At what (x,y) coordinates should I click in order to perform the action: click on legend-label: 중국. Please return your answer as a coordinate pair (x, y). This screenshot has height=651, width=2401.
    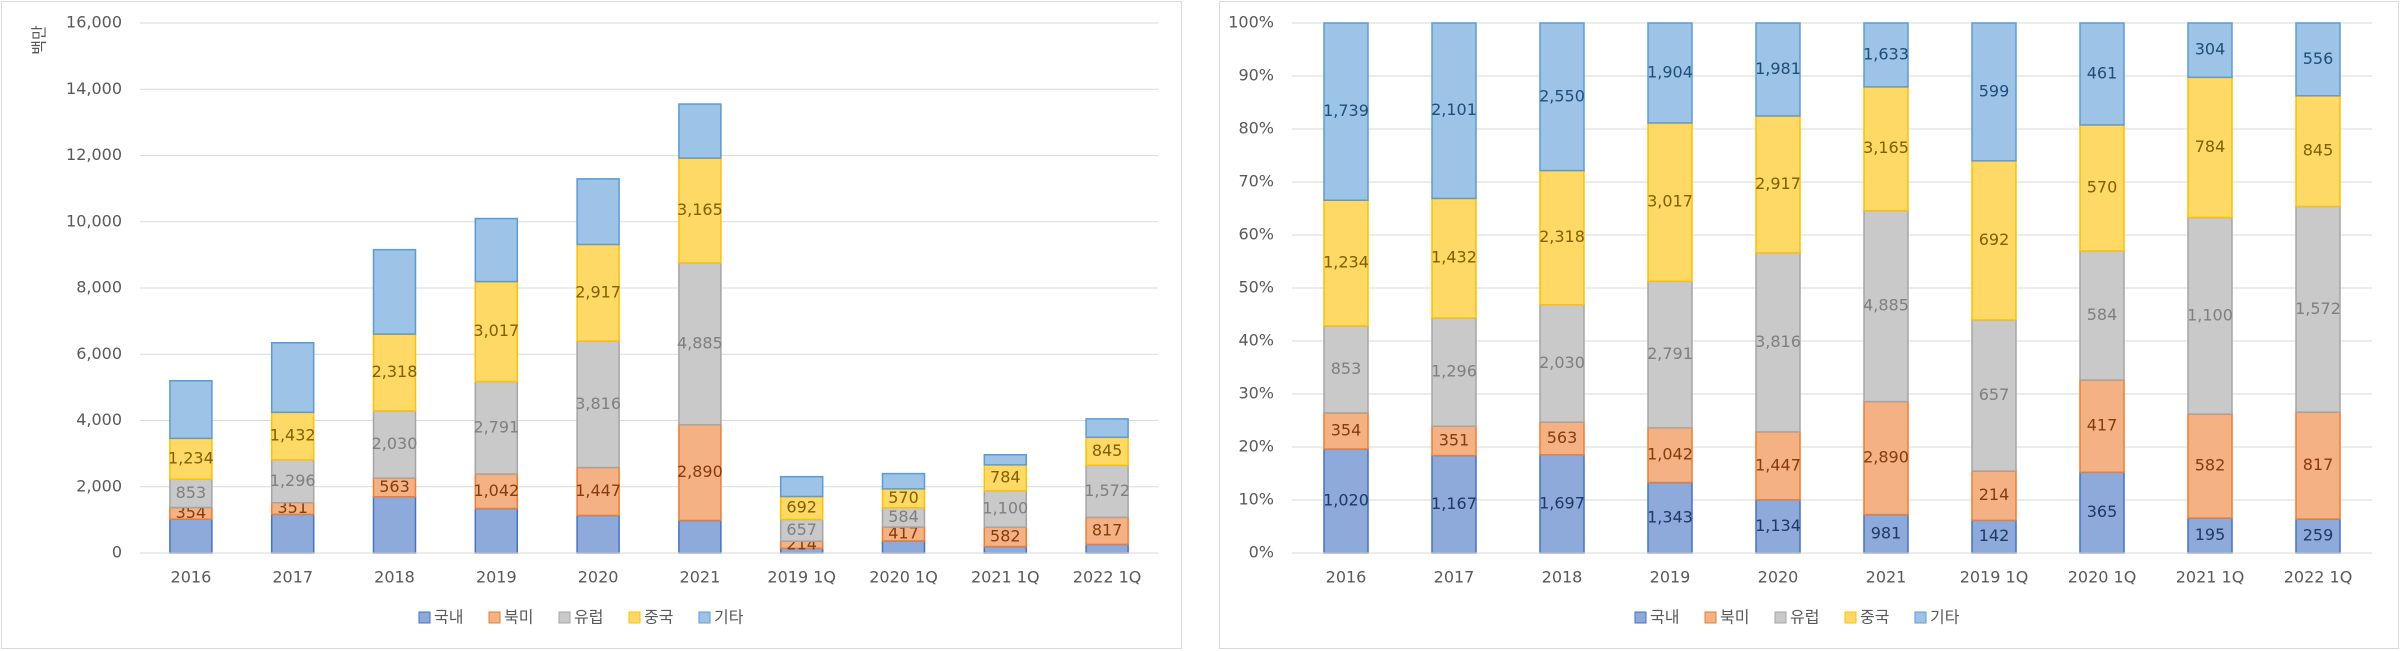
    Looking at the image, I should click on (658, 617).